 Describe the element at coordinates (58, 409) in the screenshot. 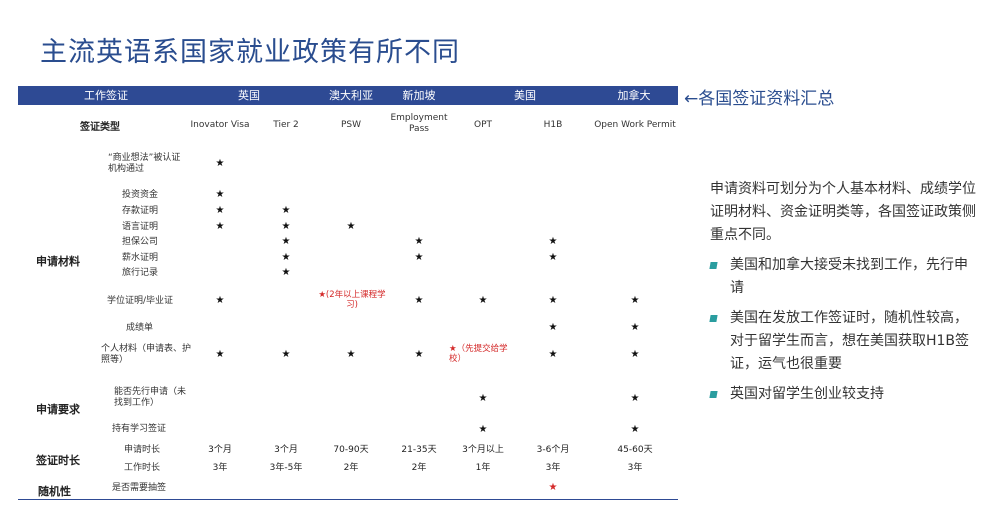

I see `category-requirements: 申请要求` at that location.